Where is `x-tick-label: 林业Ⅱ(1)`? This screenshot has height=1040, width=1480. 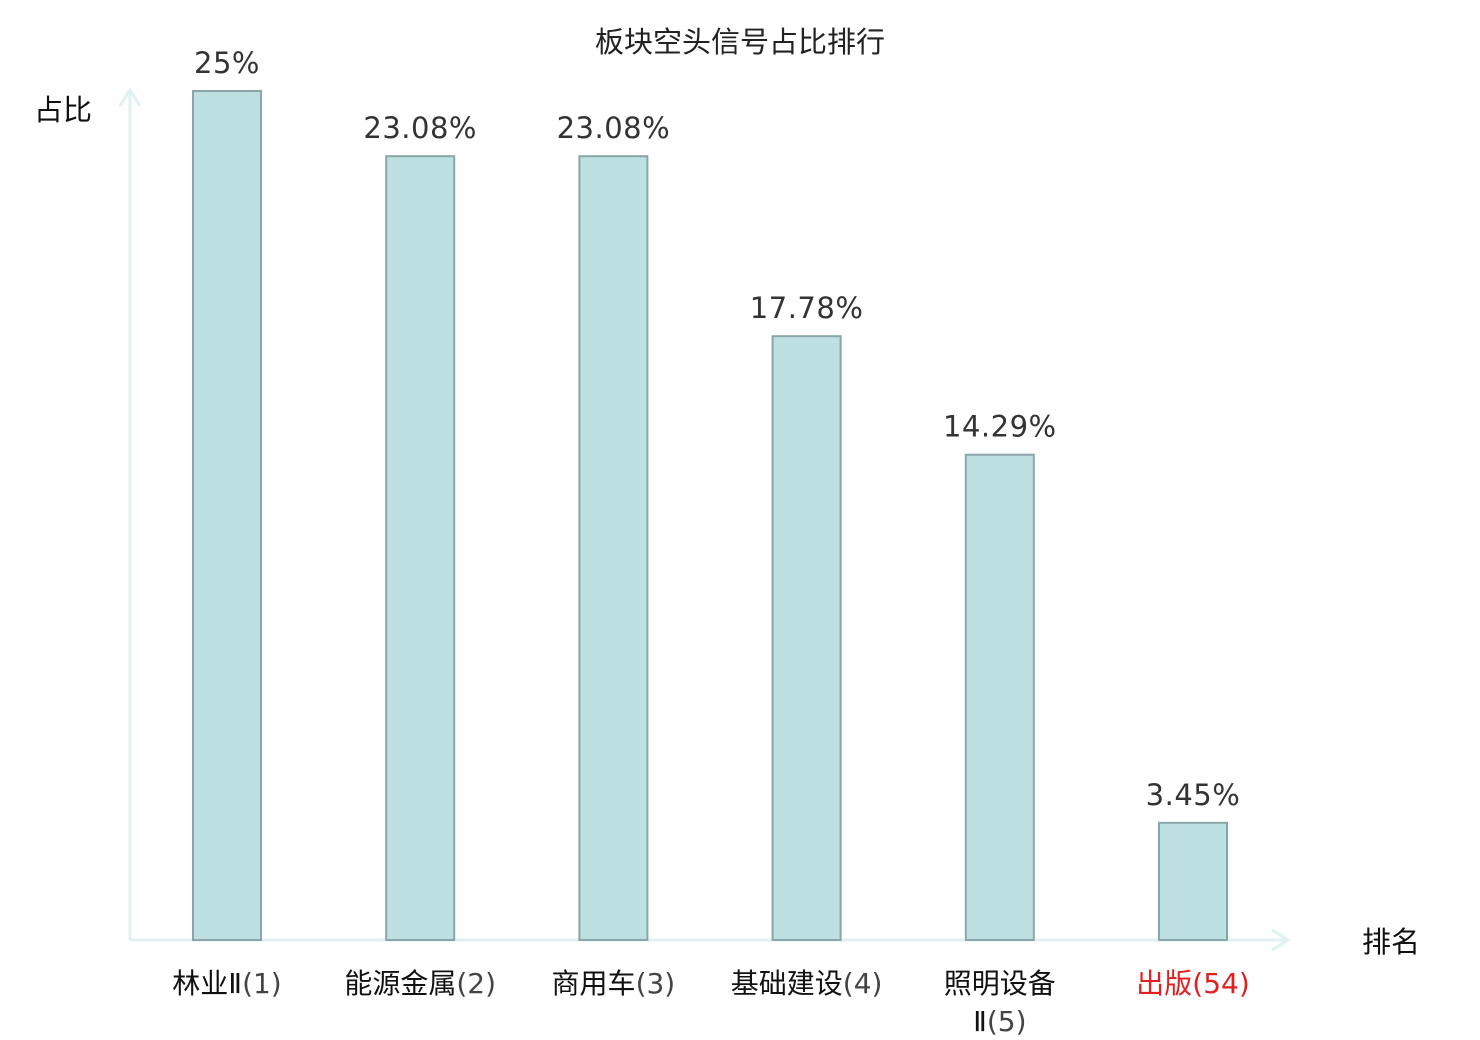 x-tick-label: 林业Ⅱ(1) is located at coordinates (226, 983).